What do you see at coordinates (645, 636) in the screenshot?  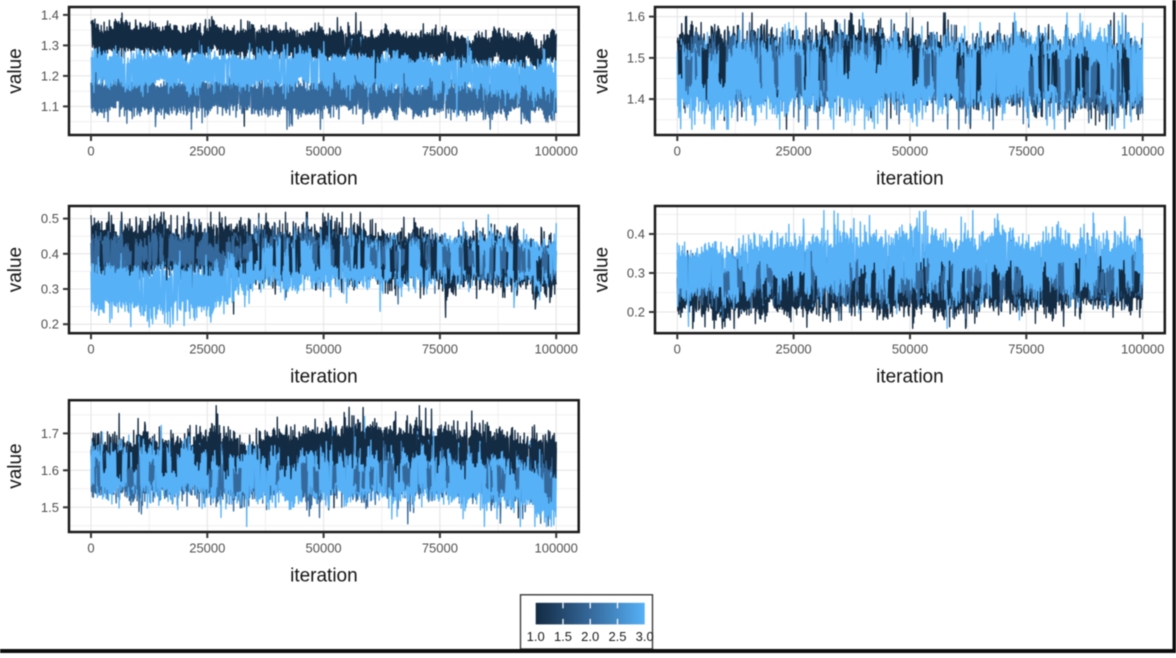 I see `svg-text: 3.0` at bounding box center [645, 636].